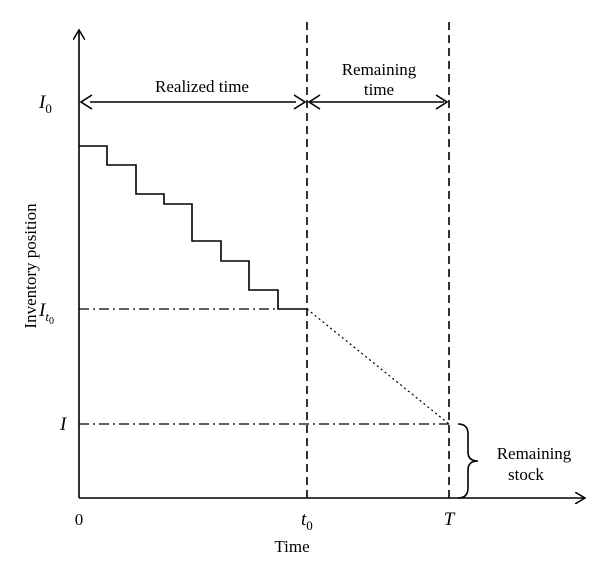 This screenshot has width=600, height=572. What do you see at coordinates (193, 227) in the screenshot?
I see `inventory-step-curve` at bounding box center [193, 227].